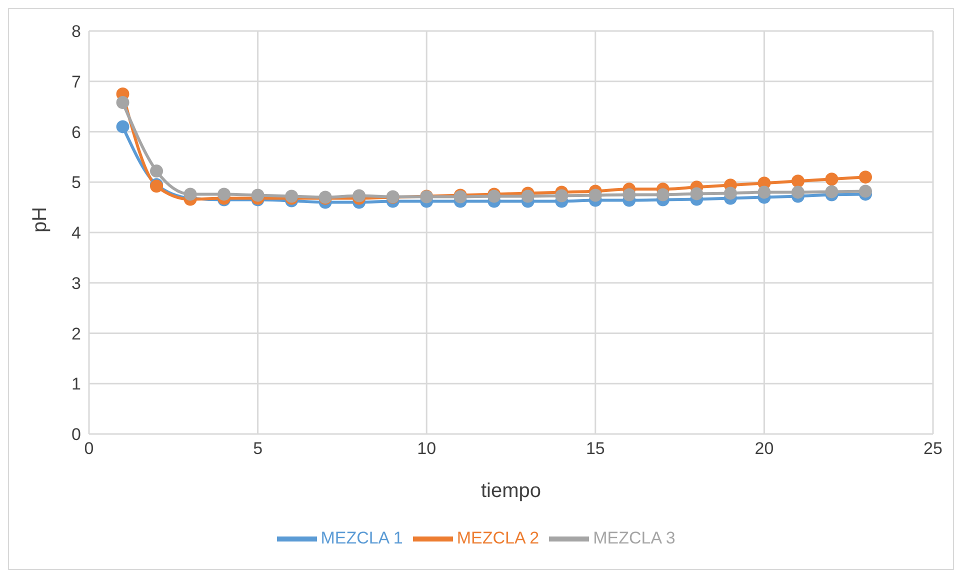 The image size is (962, 577). I want to click on y-tick-label: 3, so click(76, 283).